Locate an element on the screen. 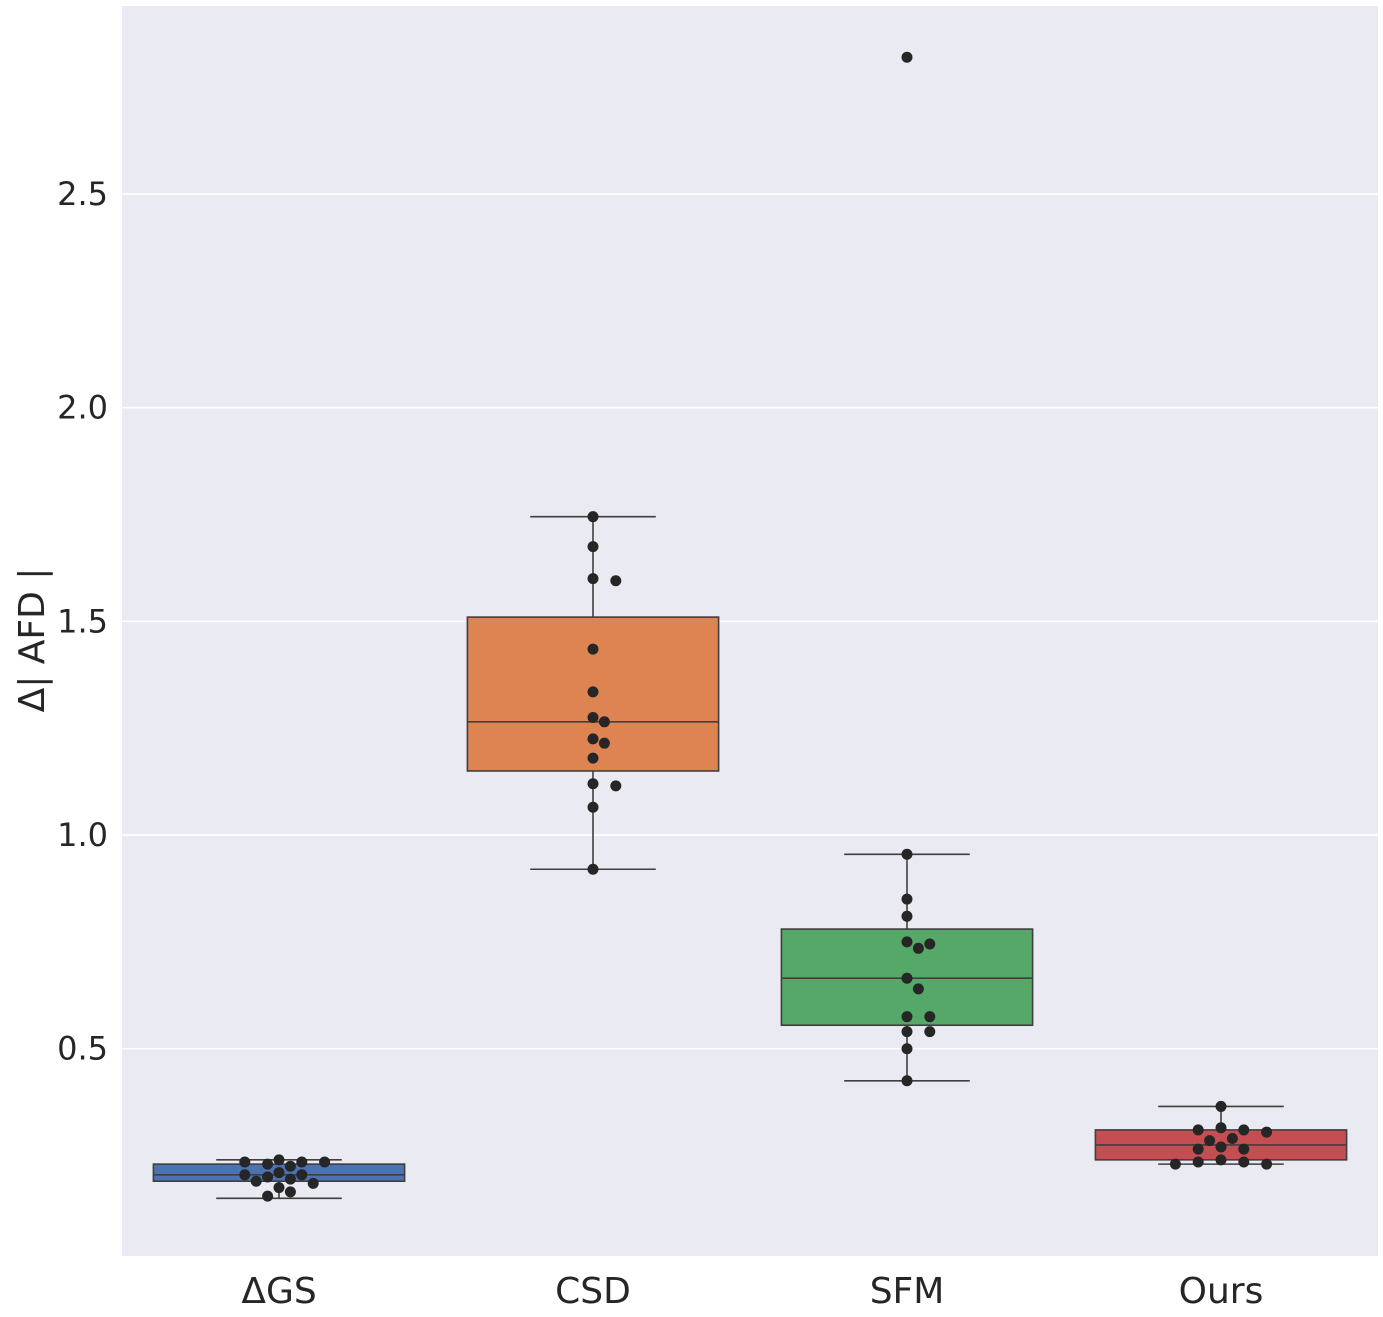 This screenshot has width=1383, height=1317. x-tick-label: Ours is located at coordinates (1221, 1291).